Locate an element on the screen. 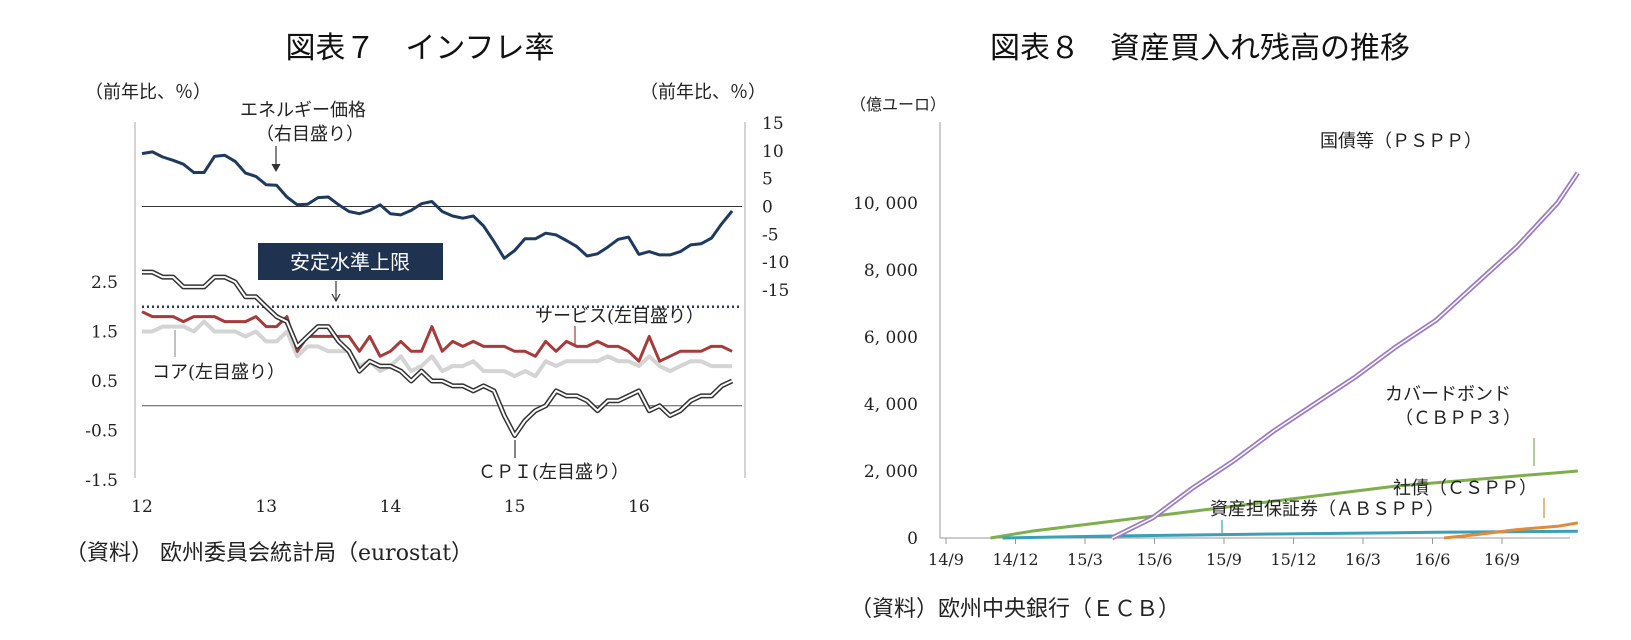 The image size is (1631, 640). energy-arrow-head is located at coordinates (276, 168).